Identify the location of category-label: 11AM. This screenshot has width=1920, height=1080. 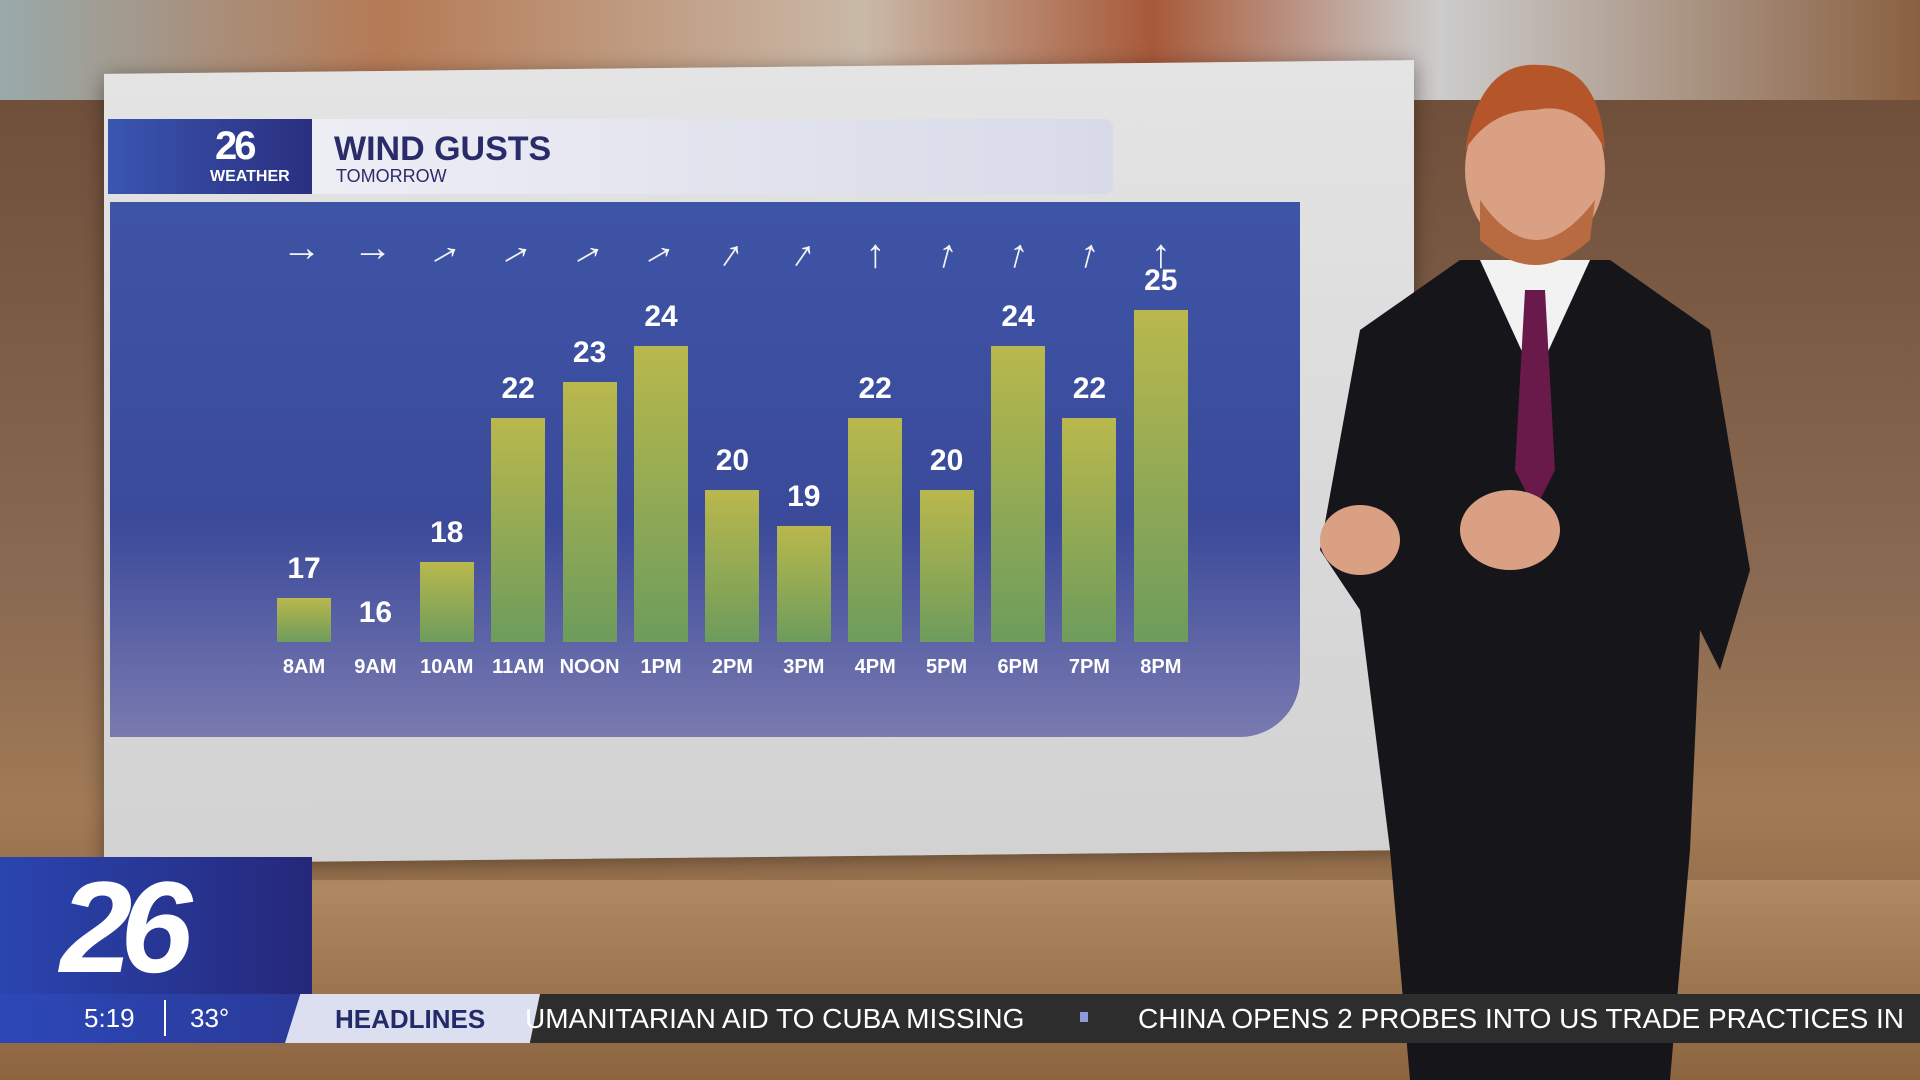
(518, 667).